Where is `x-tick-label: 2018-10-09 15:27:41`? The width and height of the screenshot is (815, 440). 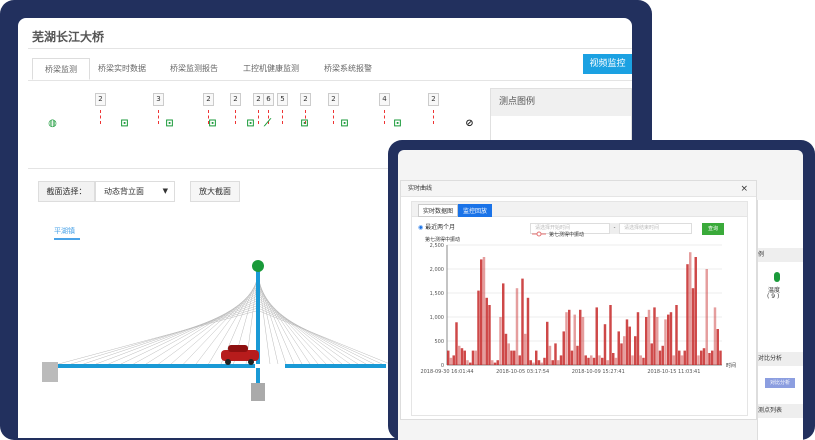 x-tick-label: 2018-10-09 15:27:41 is located at coordinates (598, 372).